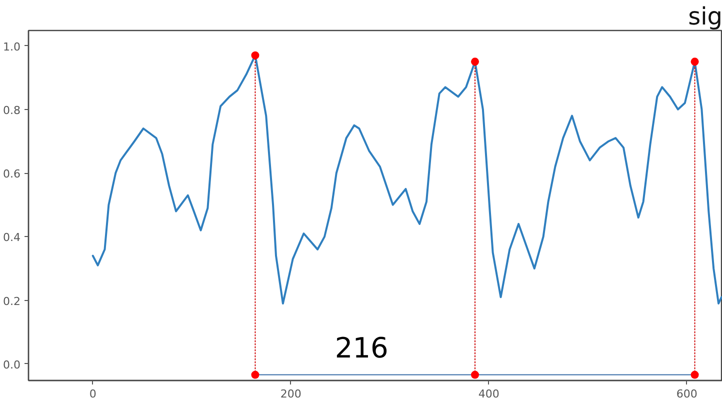 This screenshot has width=722, height=400. Describe the element at coordinates (291, 394) in the screenshot. I see `x-tick-label: 200` at that location.